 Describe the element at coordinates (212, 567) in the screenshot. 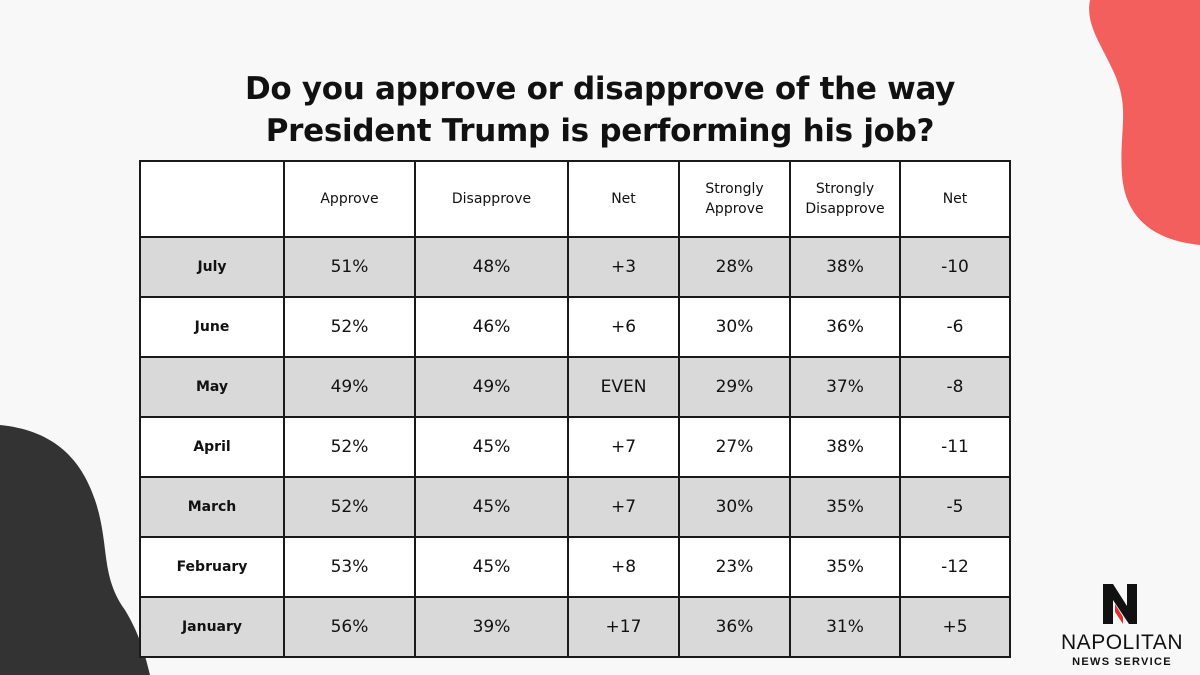

I see `month-cell: February` at that location.